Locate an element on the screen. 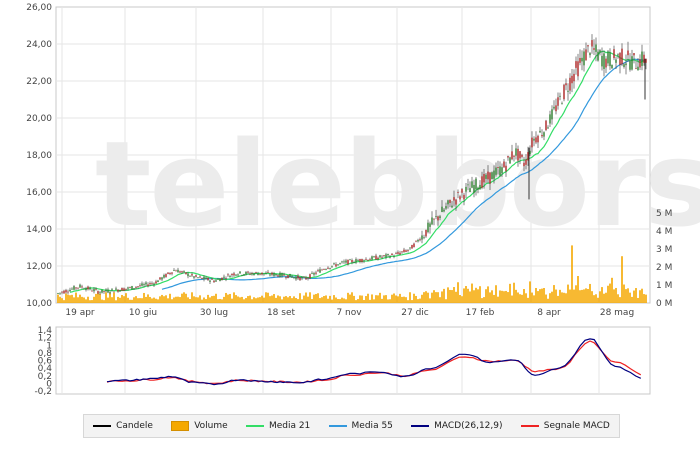  price-tick-label: 22,00 is located at coordinates (39, 82).